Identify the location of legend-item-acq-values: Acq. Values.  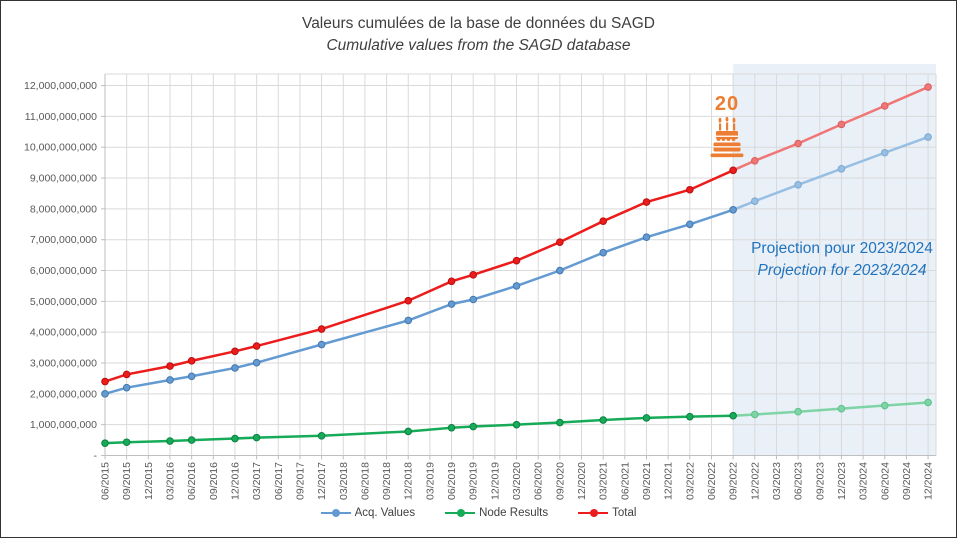
(368, 513).